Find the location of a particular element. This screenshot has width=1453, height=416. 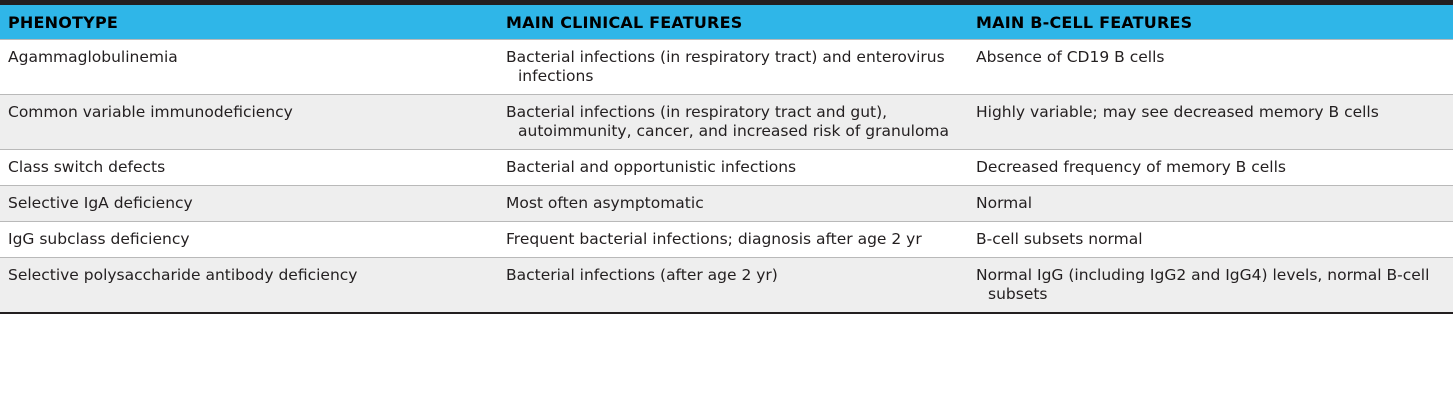

clinical-cell: Bacterial infections (after age 2 yr) is located at coordinates (733, 285).